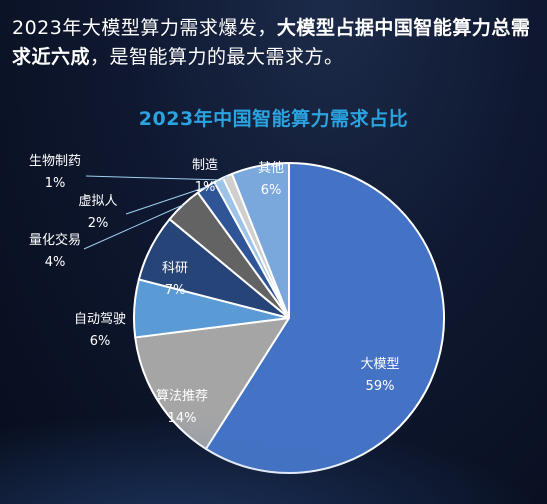 The height and width of the screenshot is (504, 547). What do you see at coordinates (175, 290) in the screenshot?
I see `slice-value-4: 7%` at bounding box center [175, 290].